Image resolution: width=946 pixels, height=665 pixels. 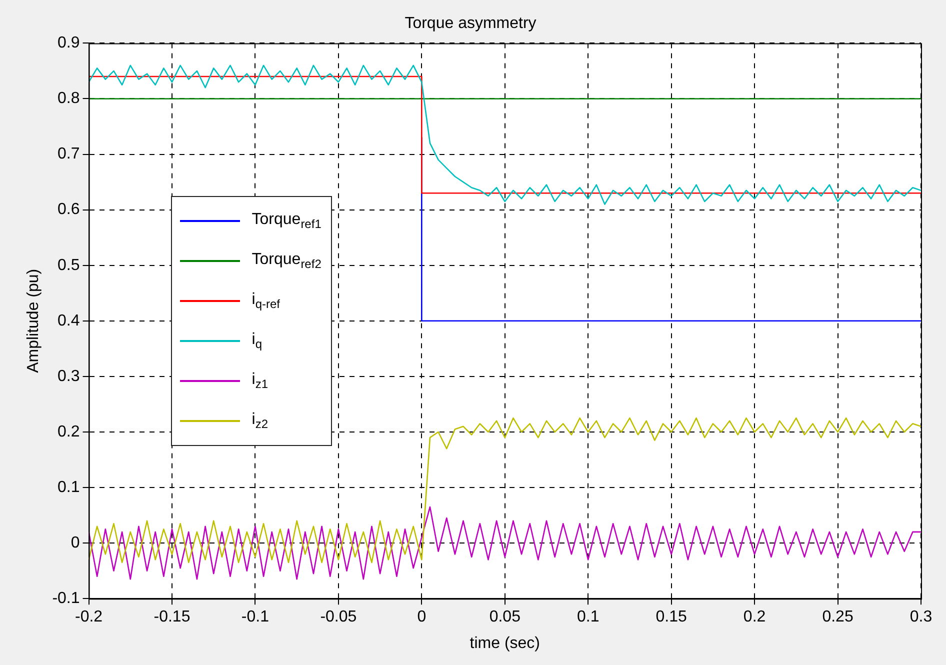 What do you see at coordinates (69, 209) in the screenshot?
I see `y-tick-label: 0.6` at bounding box center [69, 209].